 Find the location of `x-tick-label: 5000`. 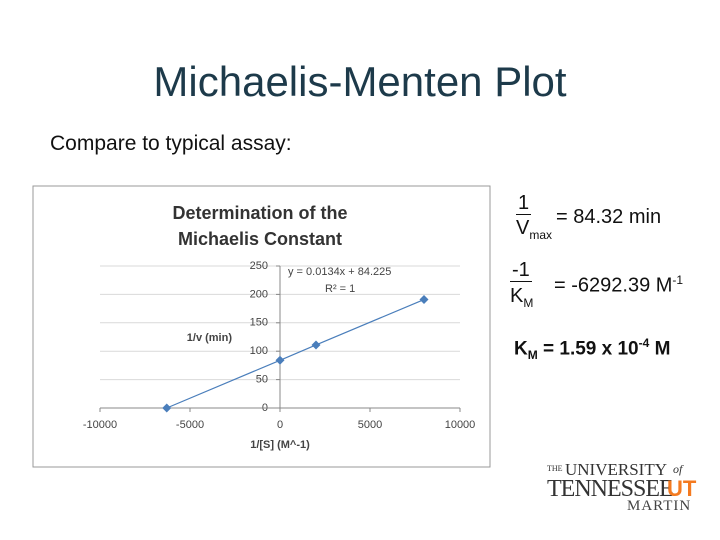

x-tick-label: 5000 is located at coordinates (370, 425).